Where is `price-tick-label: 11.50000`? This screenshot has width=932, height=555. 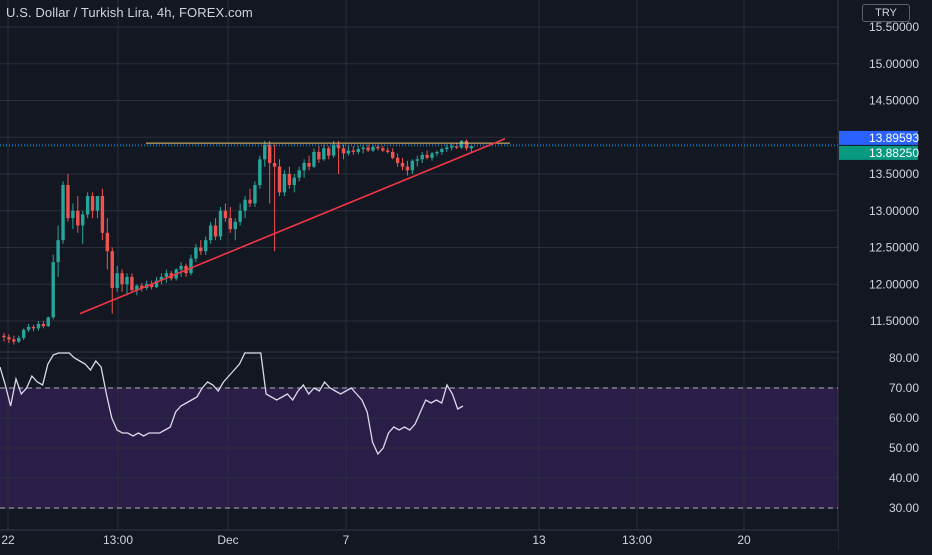 price-tick-label: 11.50000 is located at coordinates (894, 321).